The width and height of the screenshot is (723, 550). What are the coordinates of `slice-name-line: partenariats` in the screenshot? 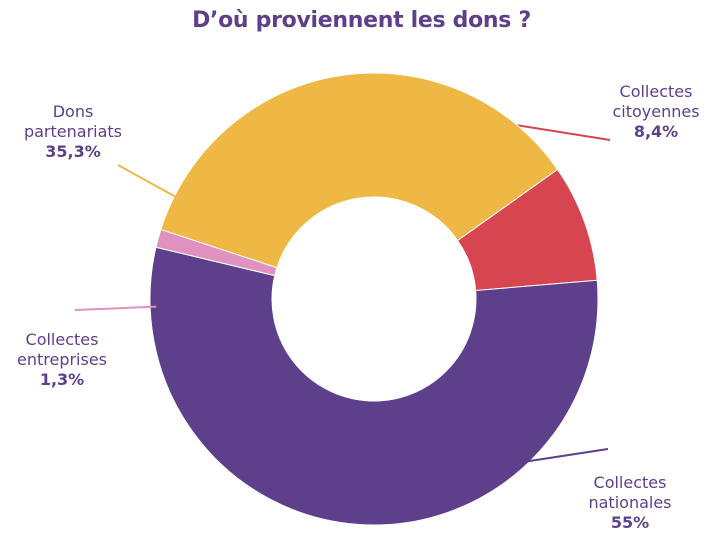 It's located at (73, 131).